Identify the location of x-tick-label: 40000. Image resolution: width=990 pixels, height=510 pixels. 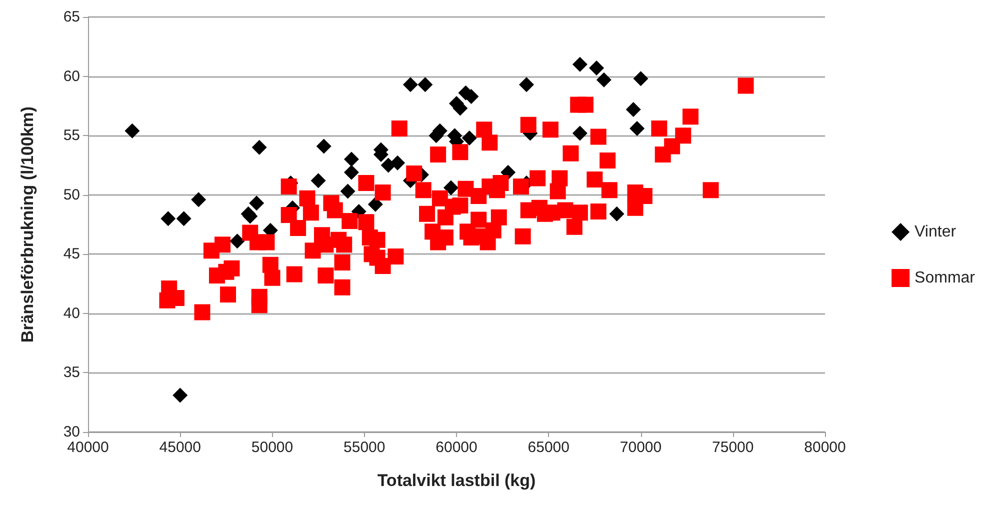
(88, 447).